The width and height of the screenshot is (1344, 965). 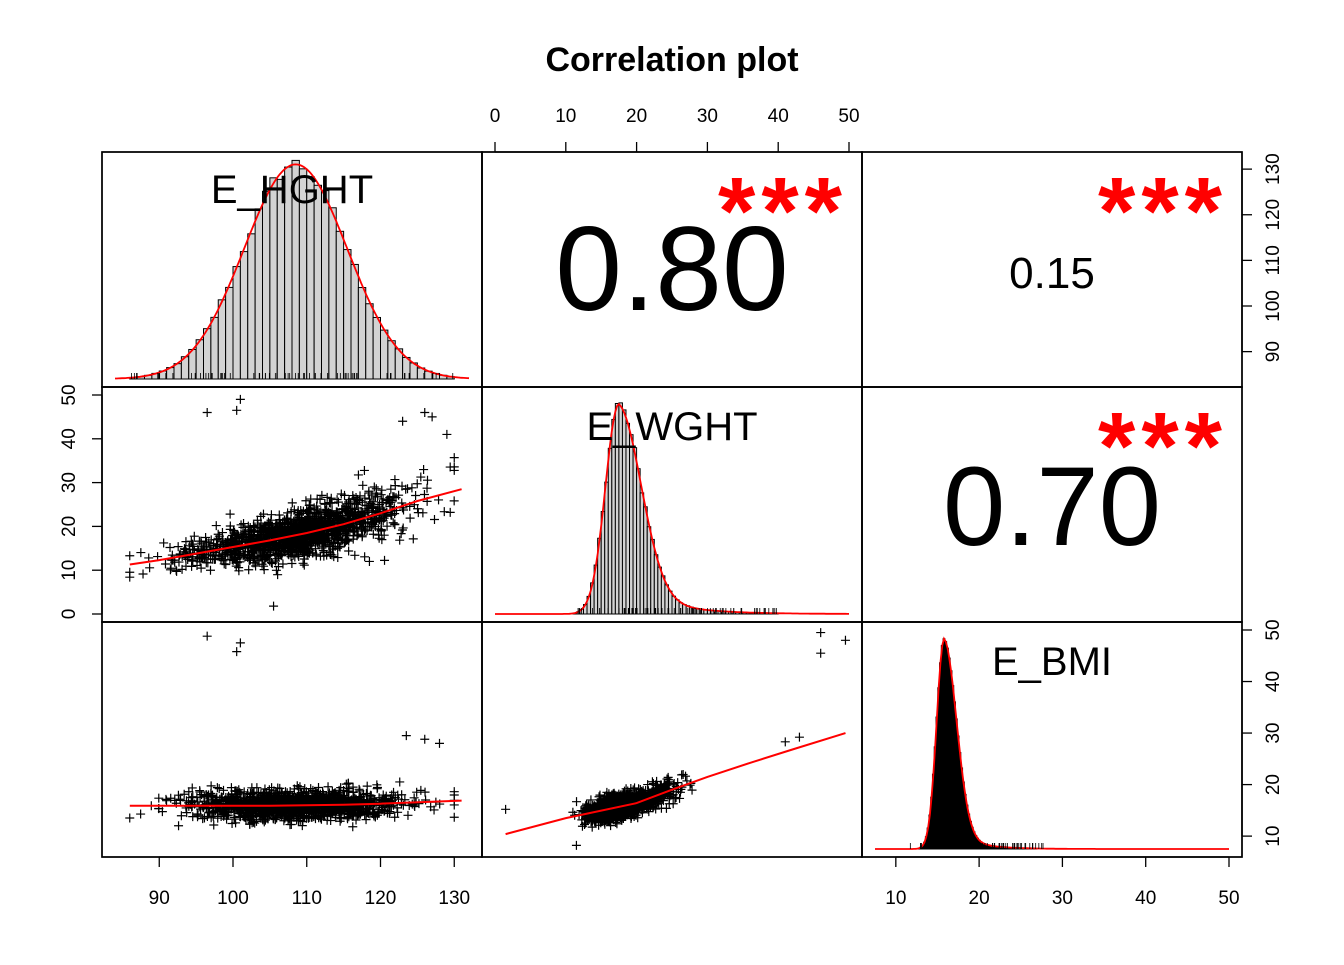 What do you see at coordinates (1273, 629) in the screenshot?
I see `y-tick-label: 50` at bounding box center [1273, 629].